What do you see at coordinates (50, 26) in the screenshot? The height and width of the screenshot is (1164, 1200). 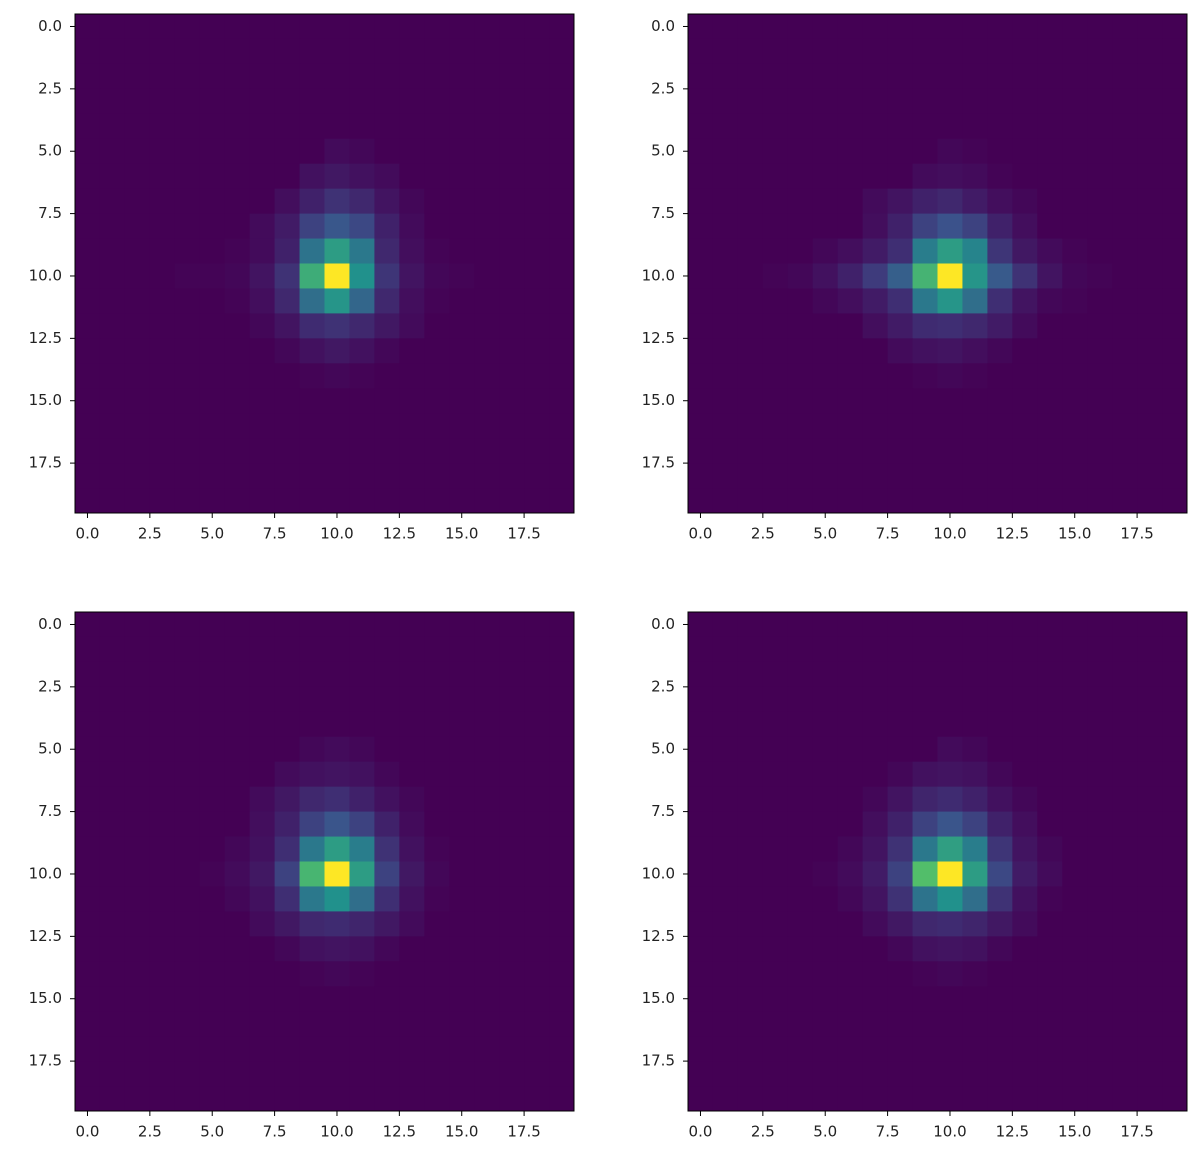 I see `y-tick-label: 0.0` at bounding box center [50, 26].